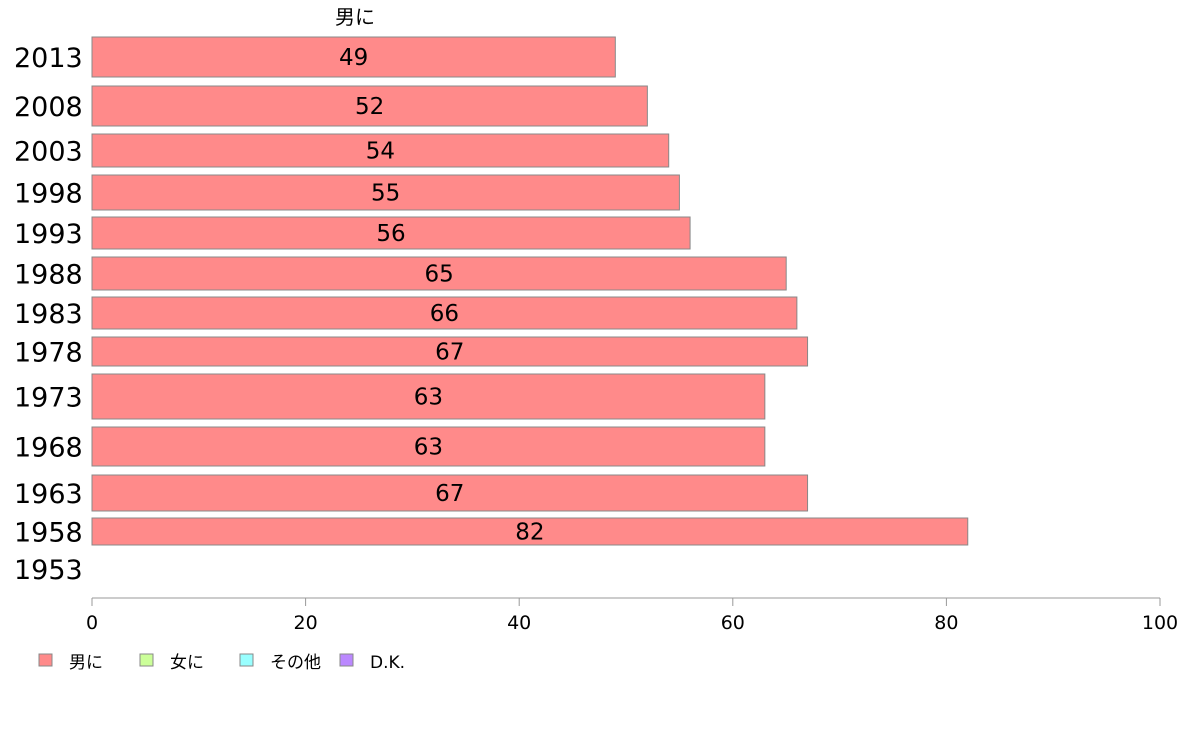 The height and width of the screenshot is (736, 1188). Describe the element at coordinates (306, 623) in the screenshot. I see `x-tick-label: 20` at that location.